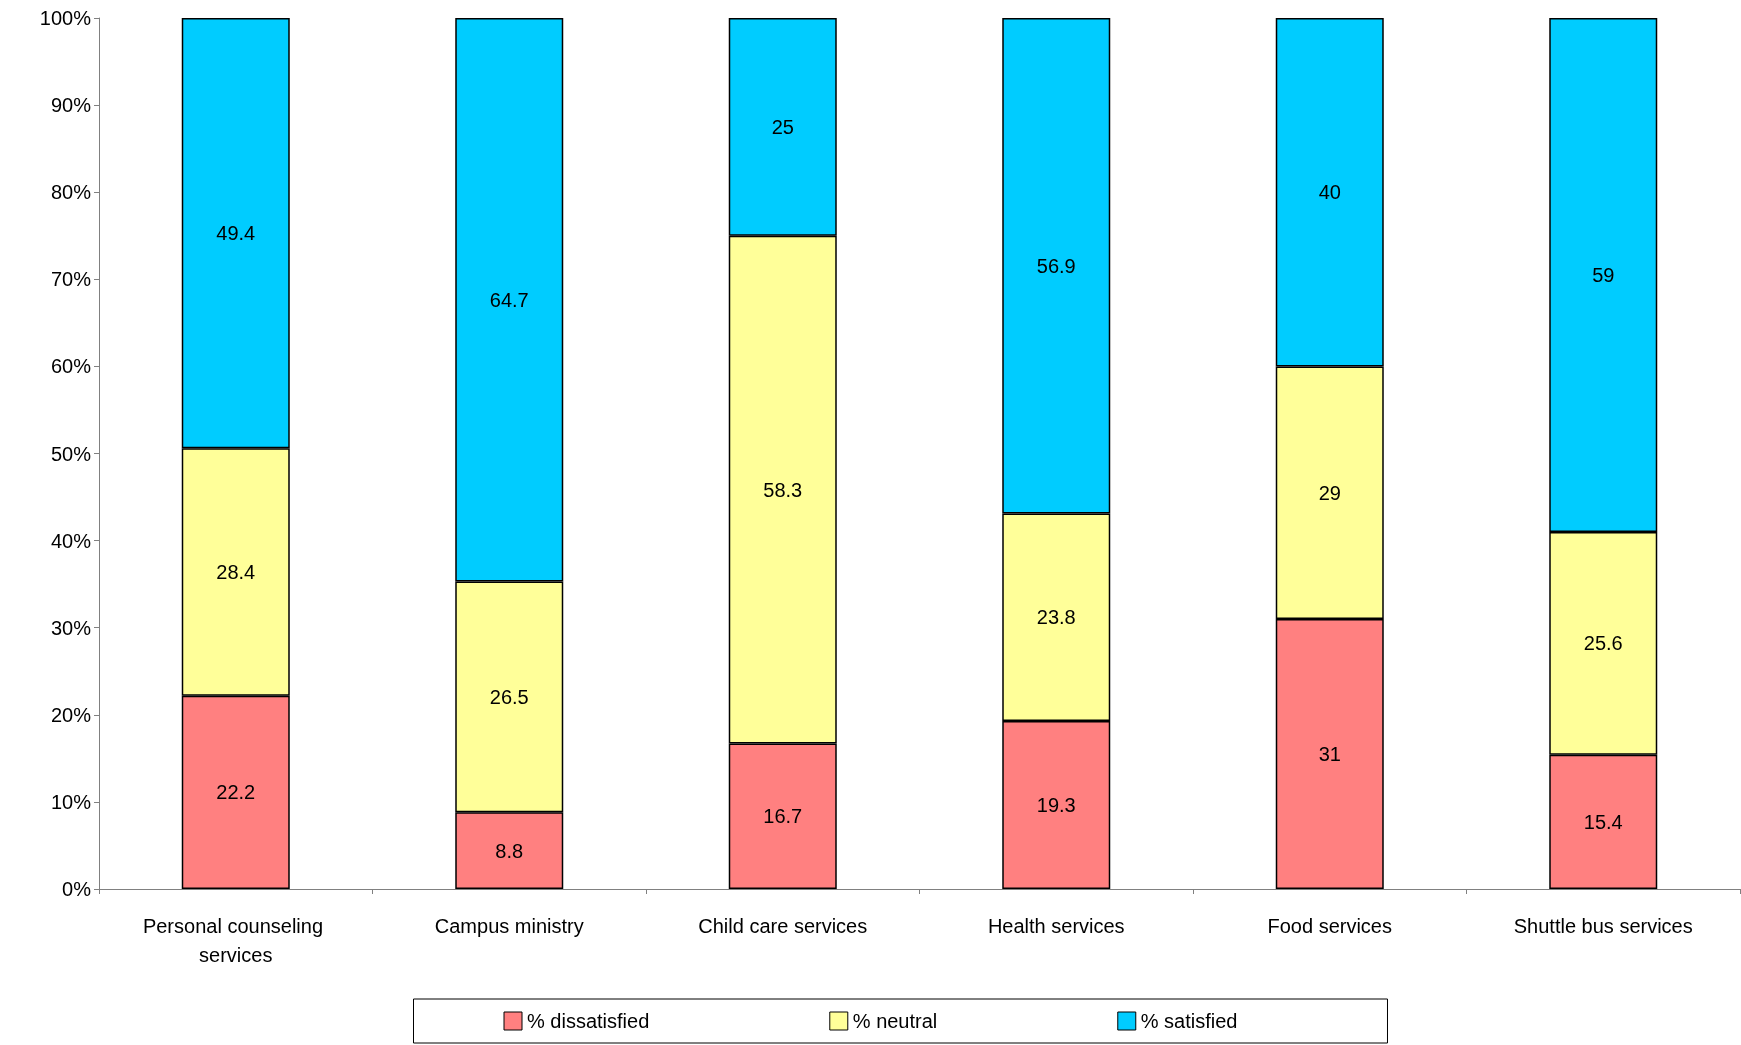 The width and height of the screenshot is (1741, 1045). Describe the element at coordinates (1056, 265) in the screenshot. I see `data-label: 56.9` at that location.